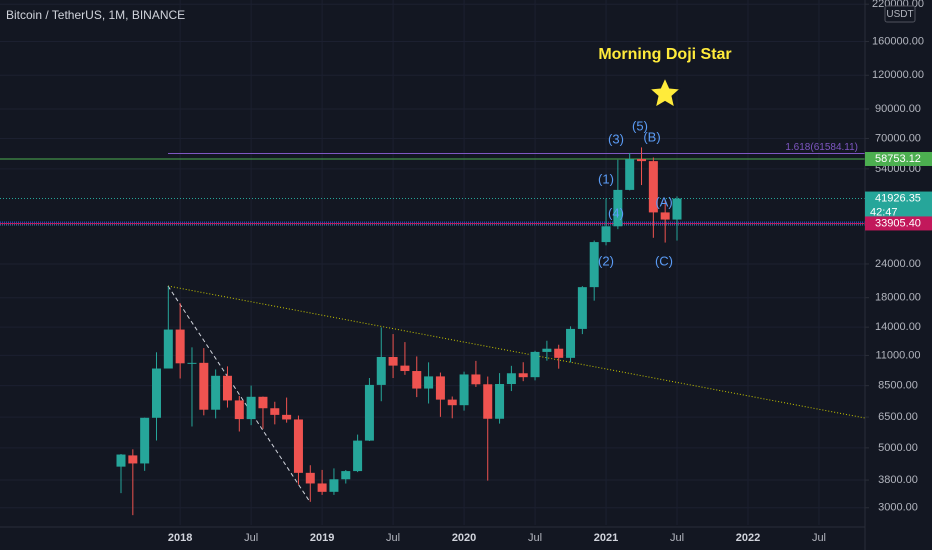  I want to click on price-label: 41926.35, so click(898, 198).